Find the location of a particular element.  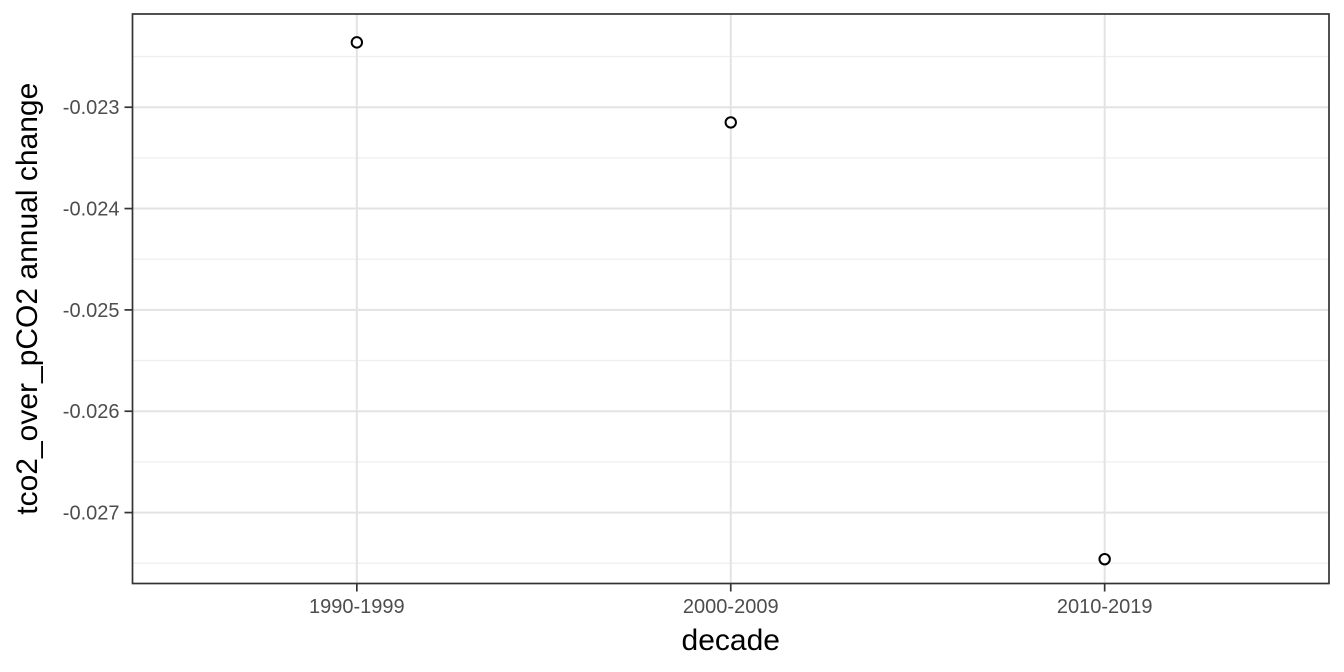

y-axis-tick-labels: -0.023 -0.024 -0.025 -0.026 -0.027 is located at coordinates (91, 310).